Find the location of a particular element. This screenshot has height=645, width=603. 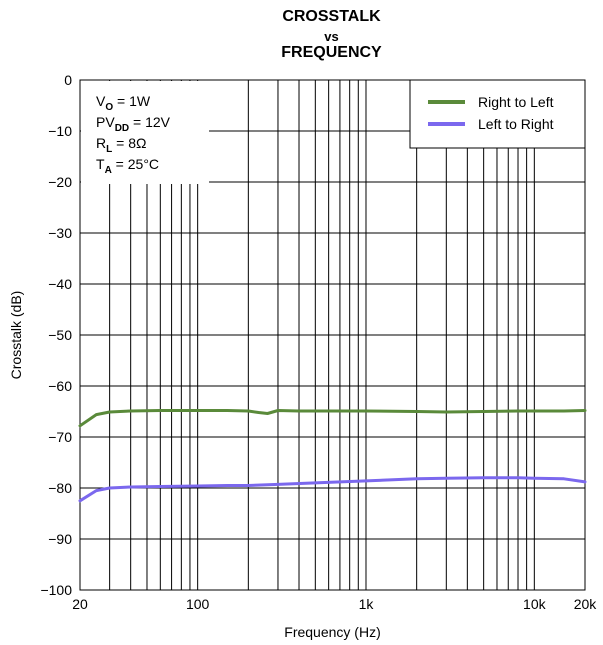

condition-symbol: R is located at coordinates (101, 143).